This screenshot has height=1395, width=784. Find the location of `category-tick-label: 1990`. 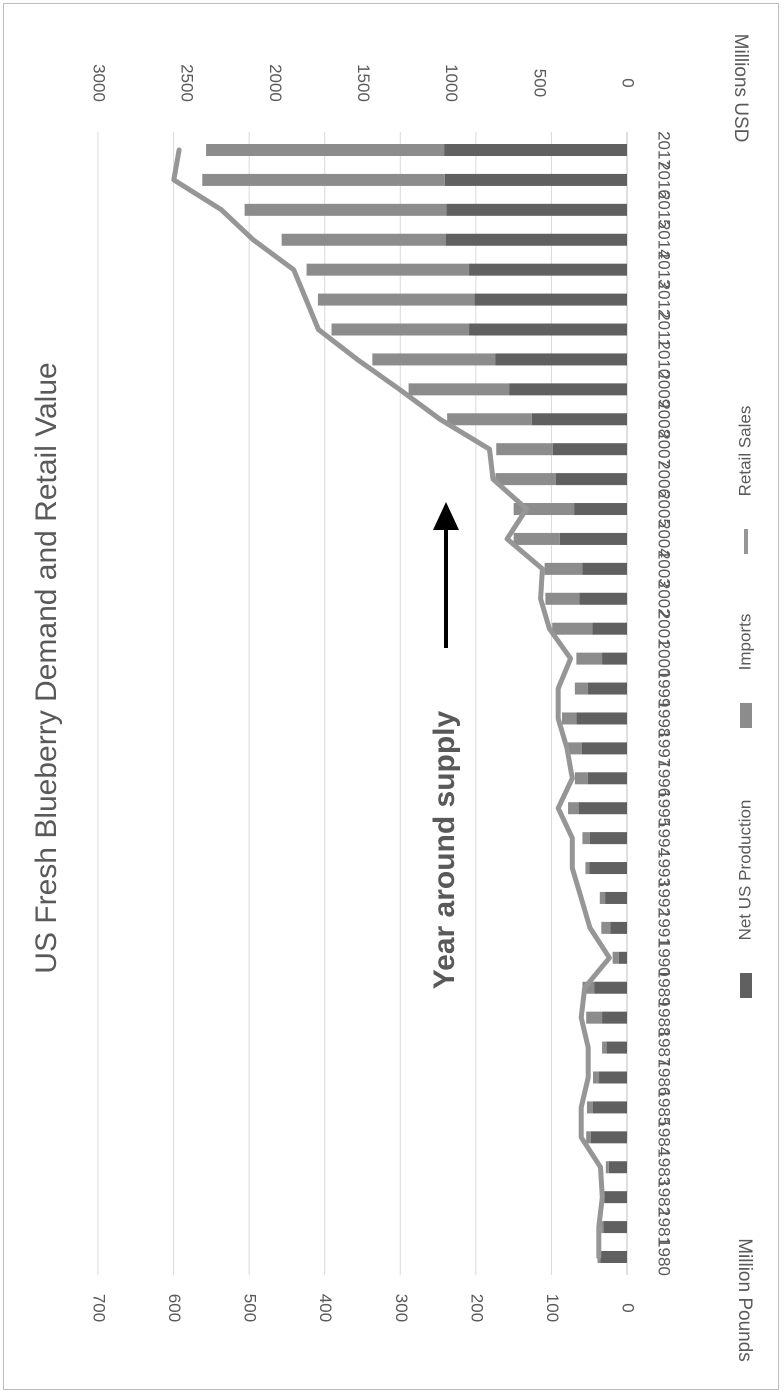

category-tick-label: 1990 is located at coordinates (664, 958).